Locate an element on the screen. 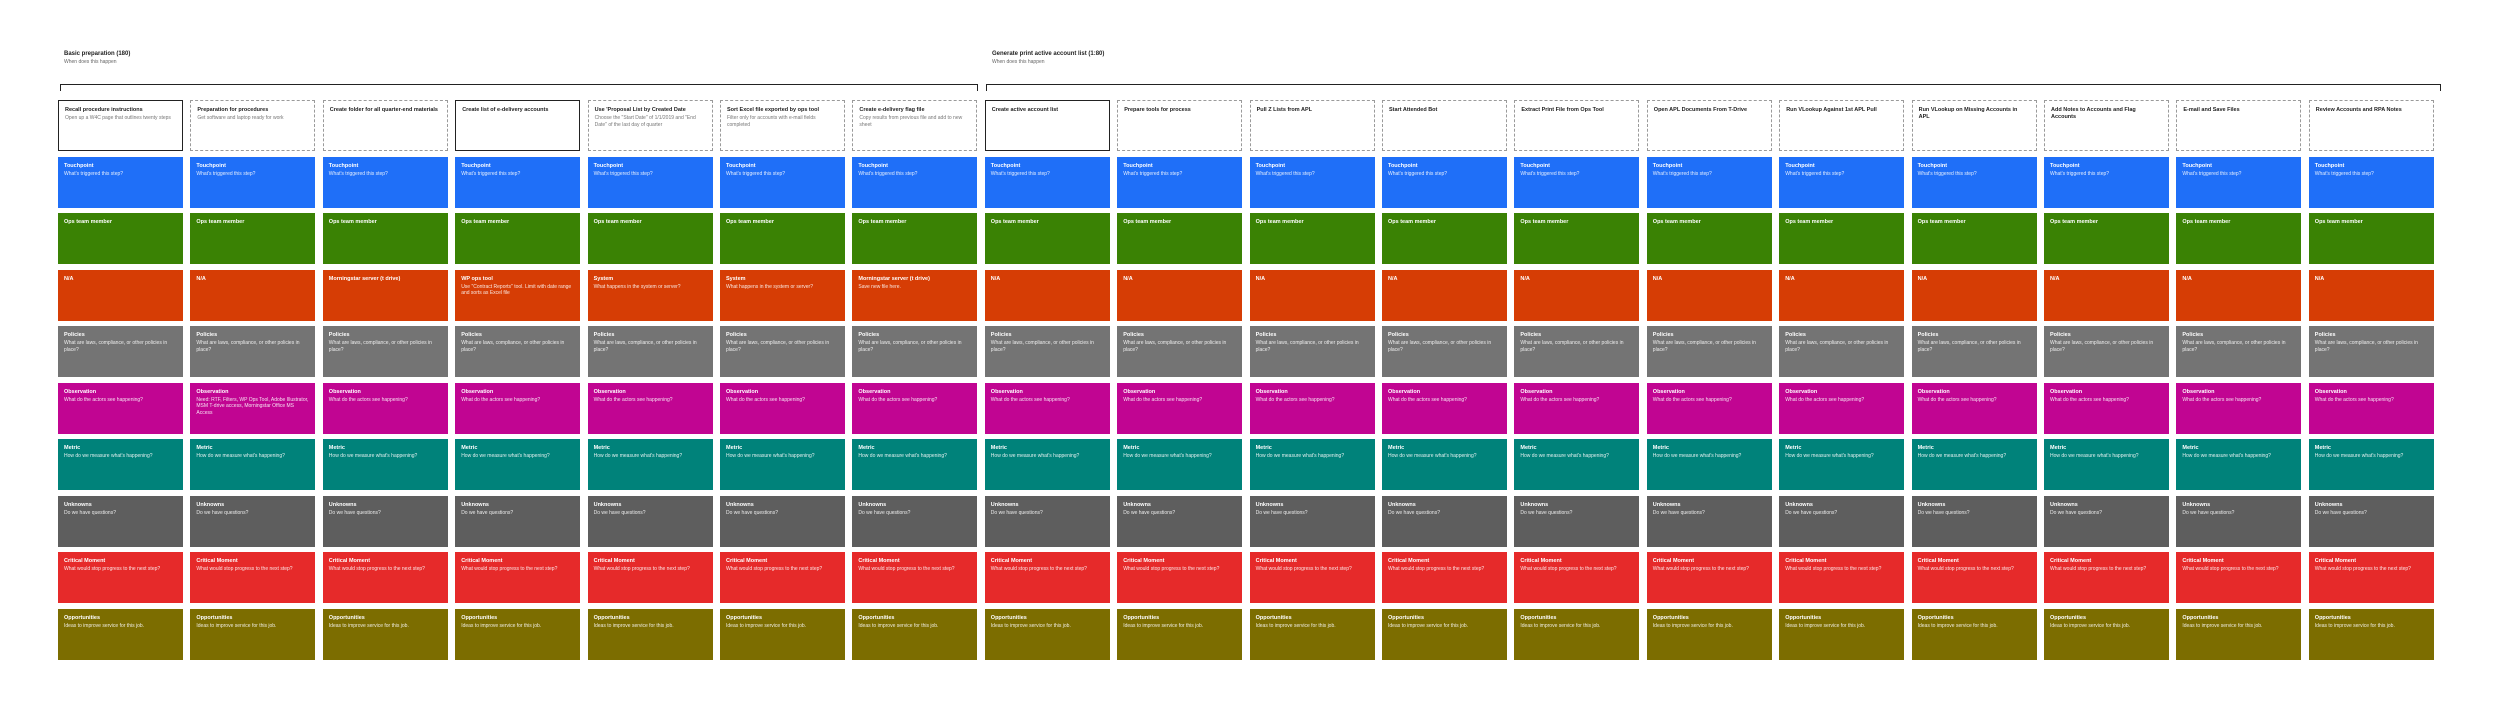 The height and width of the screenshot is (710, 2500). step-card: Run VLookup Against 1st APL Pull is located at coordinates (1842, 125).